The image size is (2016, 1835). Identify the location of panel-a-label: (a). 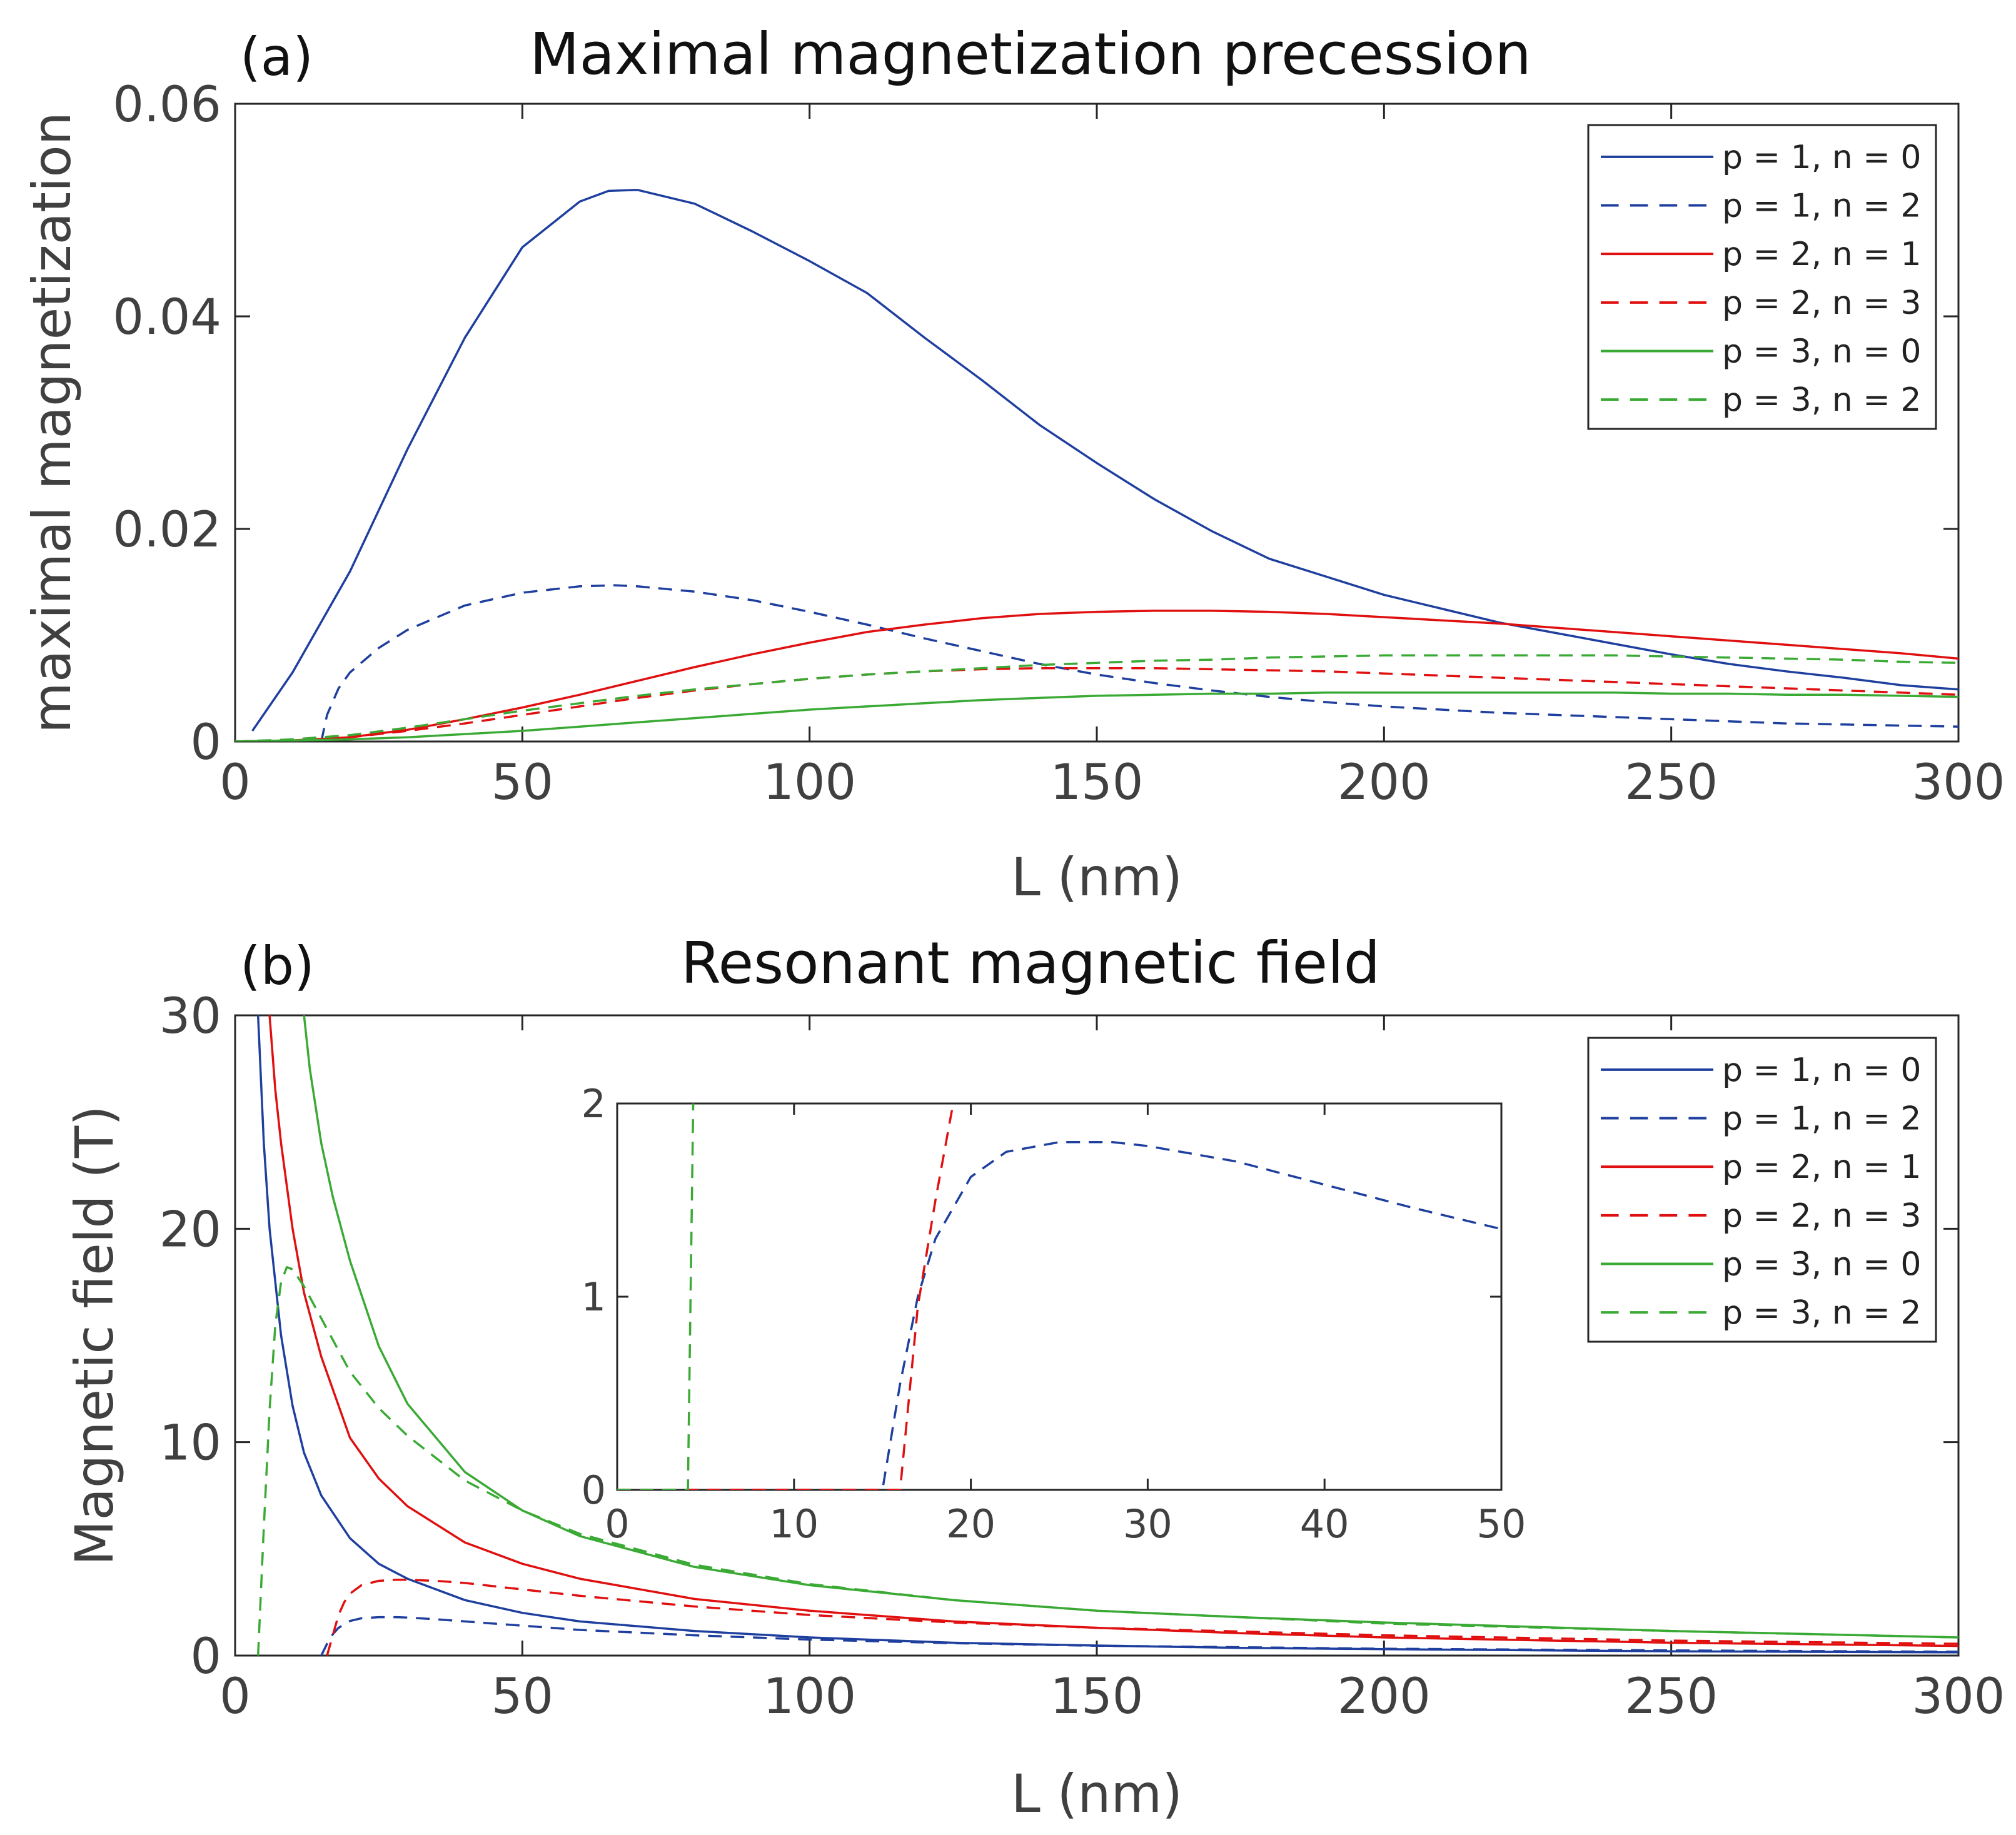
(277, 57).